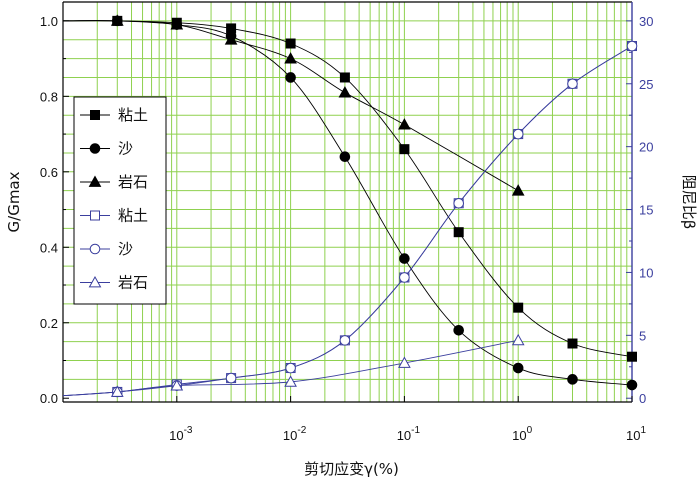  I want to click on y-right-tick-label: 20, so click(646, 147).